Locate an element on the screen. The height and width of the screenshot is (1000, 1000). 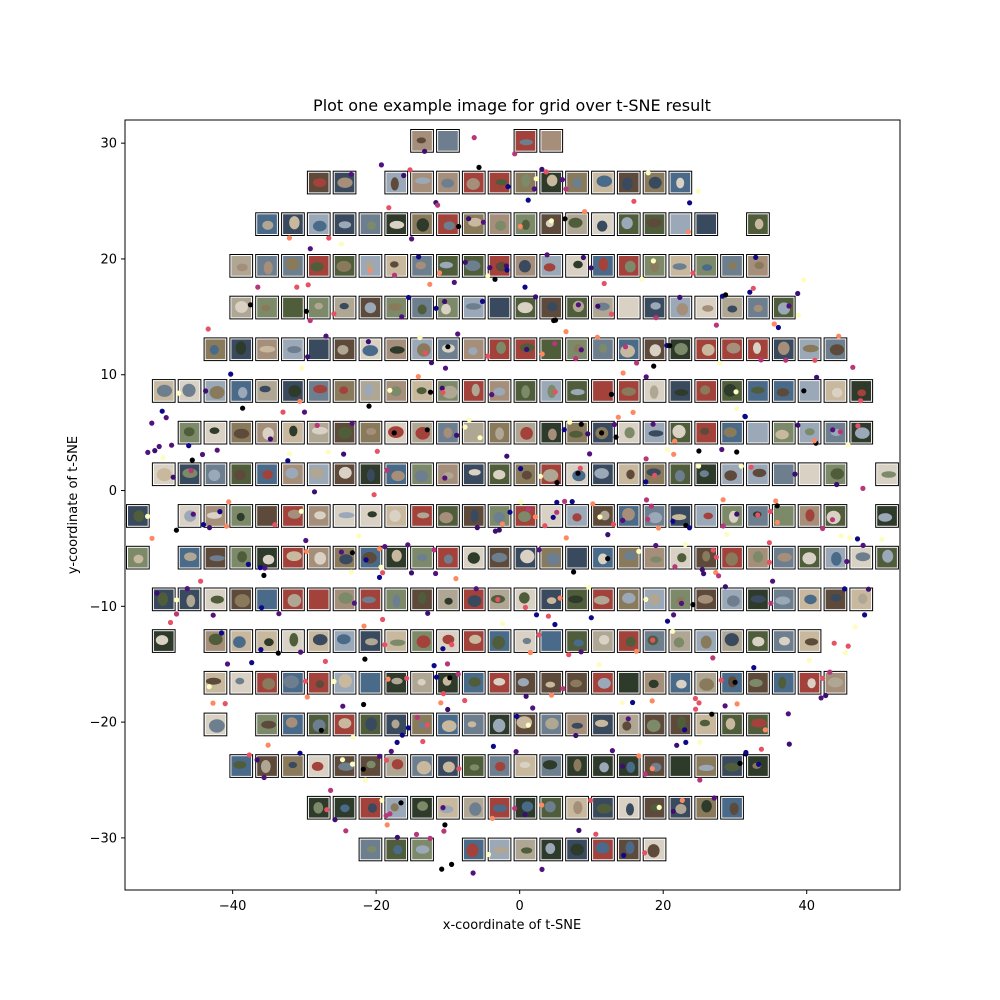
y-tick-label: 0 is located at coordinates (113, 491).